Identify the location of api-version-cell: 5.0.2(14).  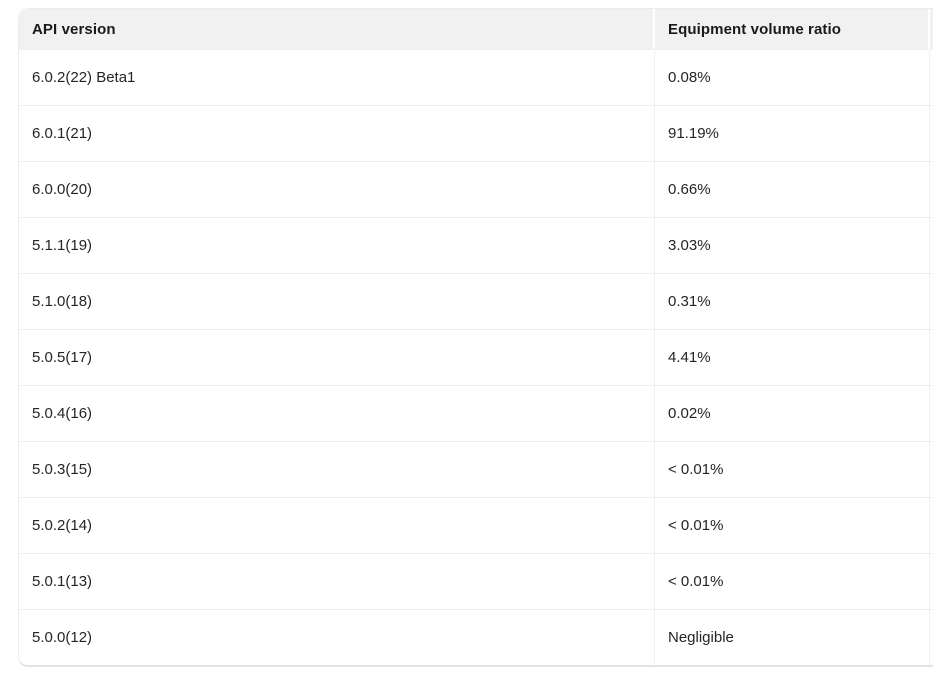
(62, 525).